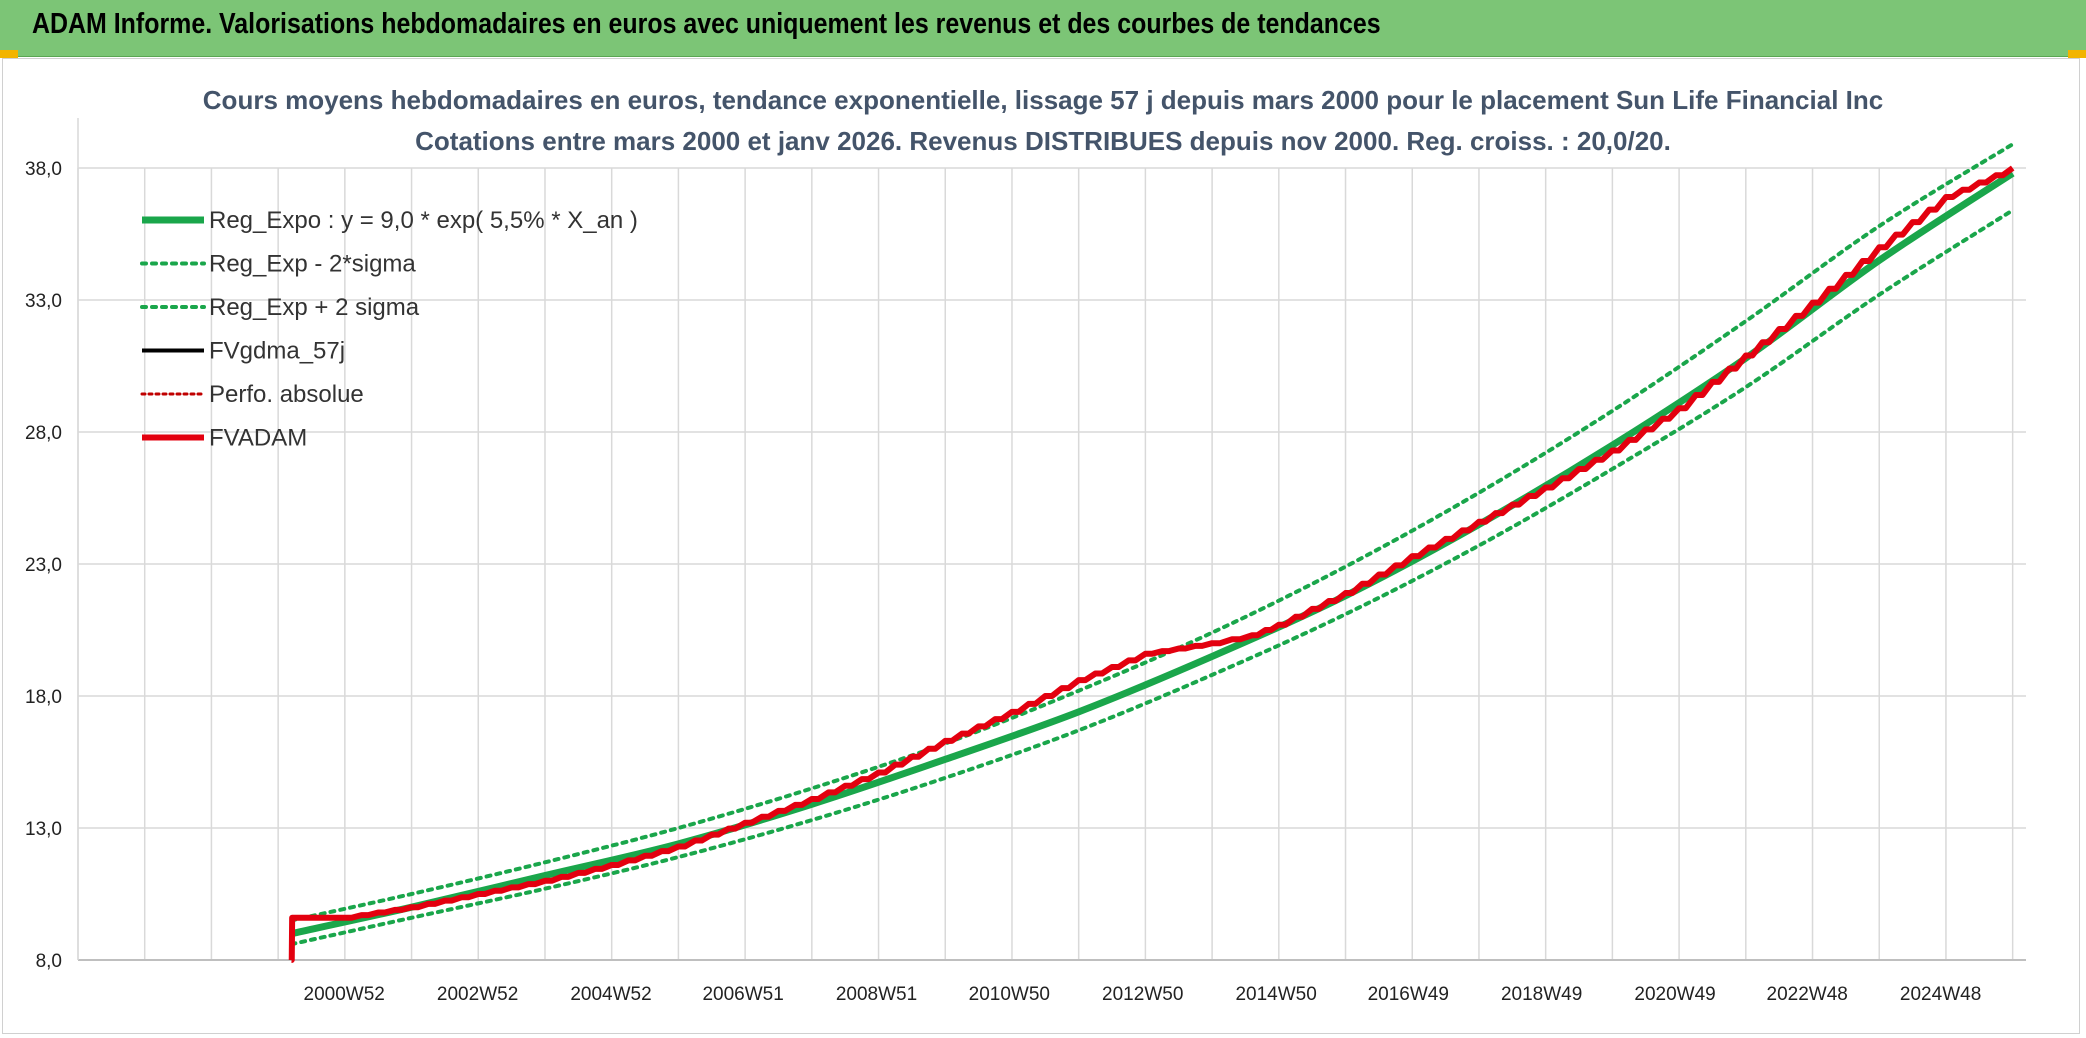 The width and height of the screenshot is (2086, 1038). Describe the element at coordinates (43, 169) in the screenshot. I see `y-tick-label: 38,0` at that location.